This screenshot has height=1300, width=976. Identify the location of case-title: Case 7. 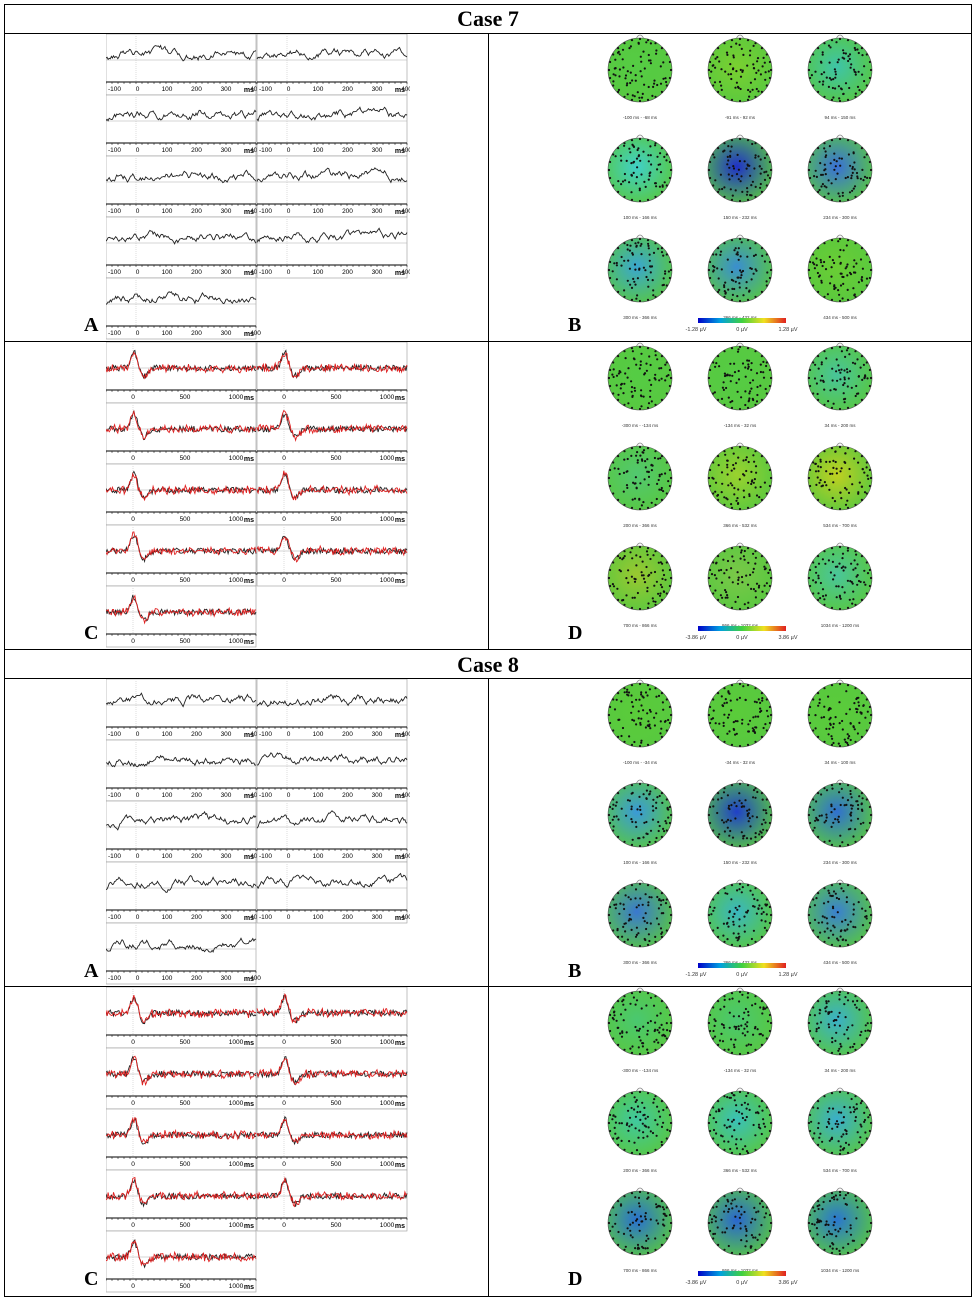
(488, 18).